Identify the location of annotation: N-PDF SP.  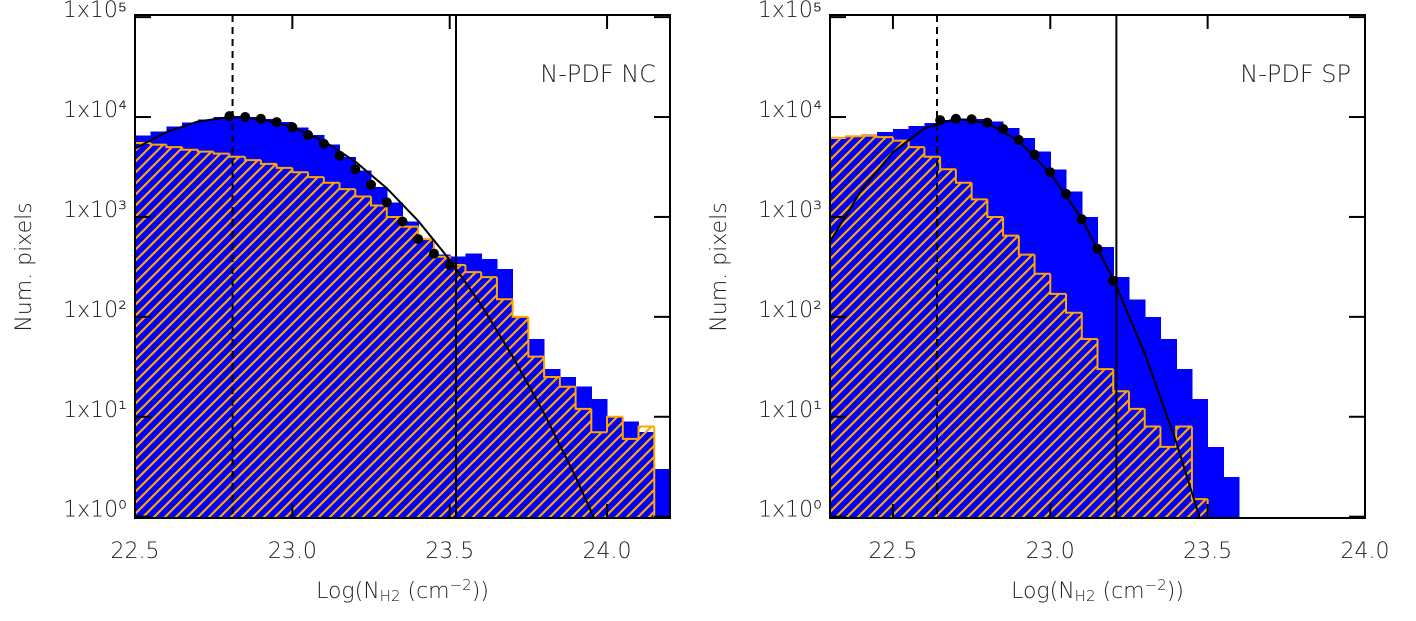
(1295, 74).